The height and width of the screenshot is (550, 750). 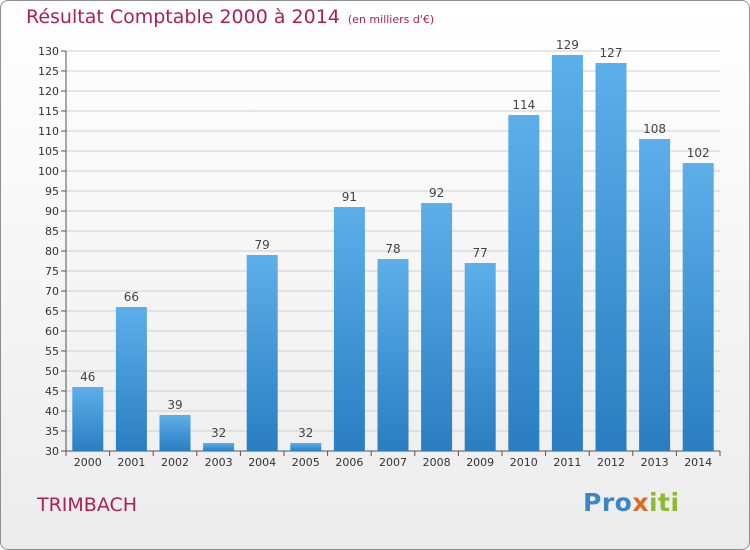 I want to click on y-tick-label: 45, so click(x=52, y=391).